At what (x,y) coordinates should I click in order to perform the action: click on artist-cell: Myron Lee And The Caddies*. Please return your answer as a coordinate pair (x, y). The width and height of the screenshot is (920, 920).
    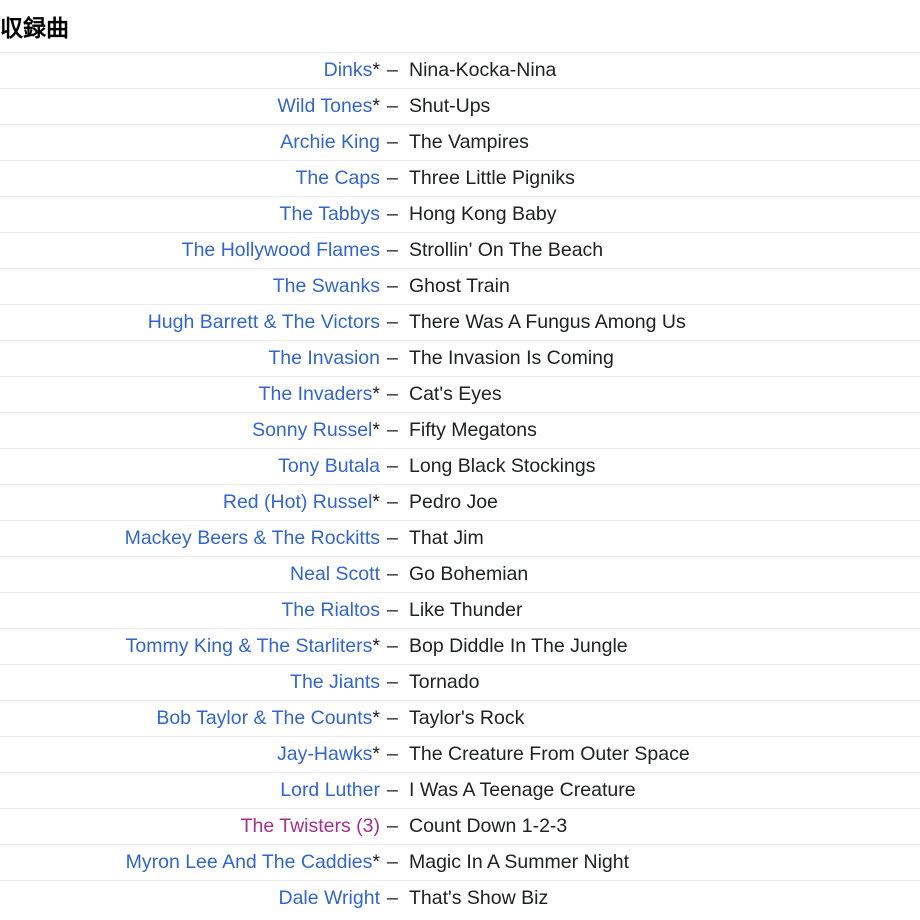
    Looking at the image, I should click on (190, 862).